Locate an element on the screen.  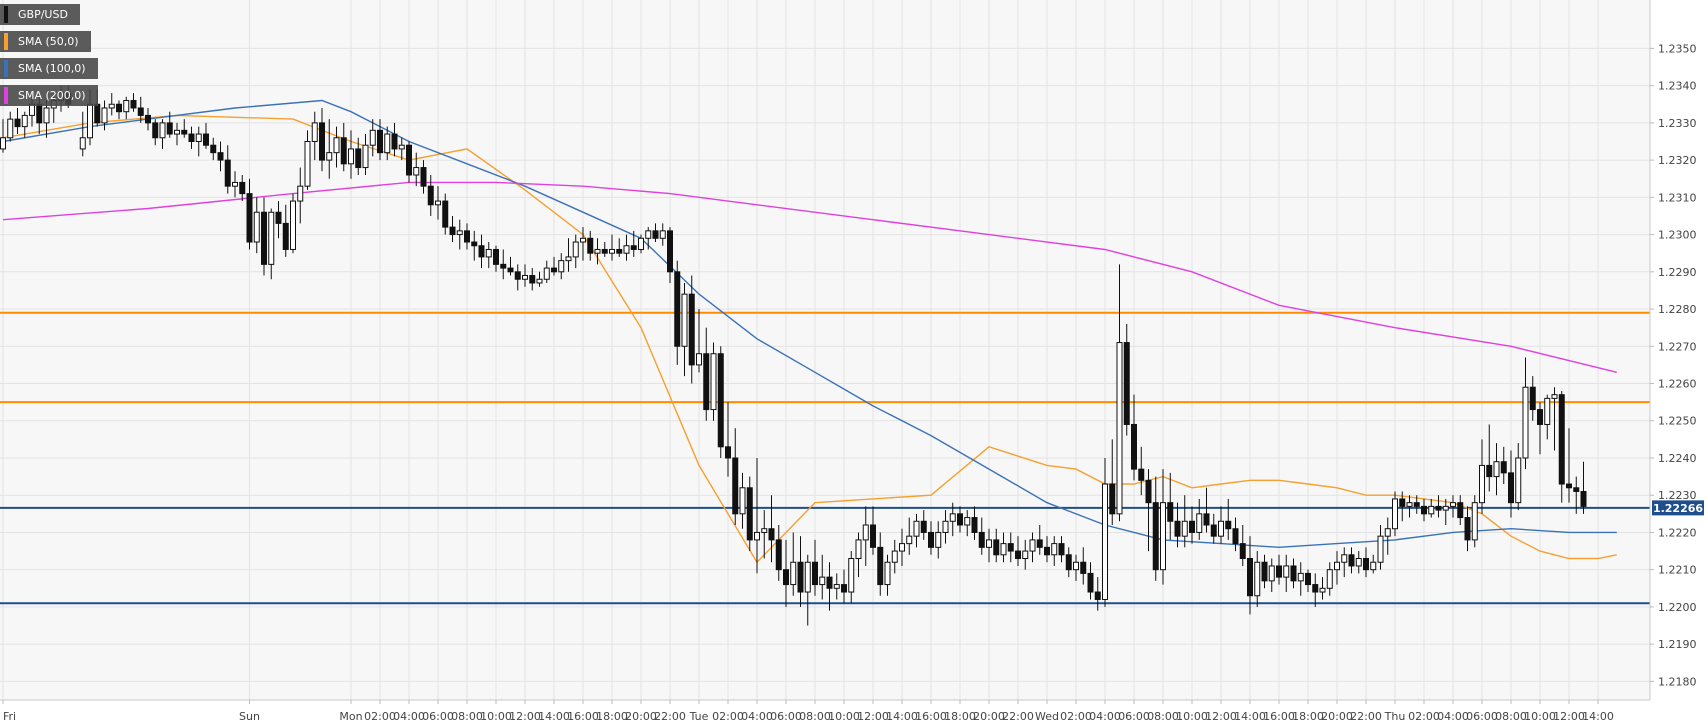
legend-item-symbol: GBP/USD is located at coordinates (40, 14).